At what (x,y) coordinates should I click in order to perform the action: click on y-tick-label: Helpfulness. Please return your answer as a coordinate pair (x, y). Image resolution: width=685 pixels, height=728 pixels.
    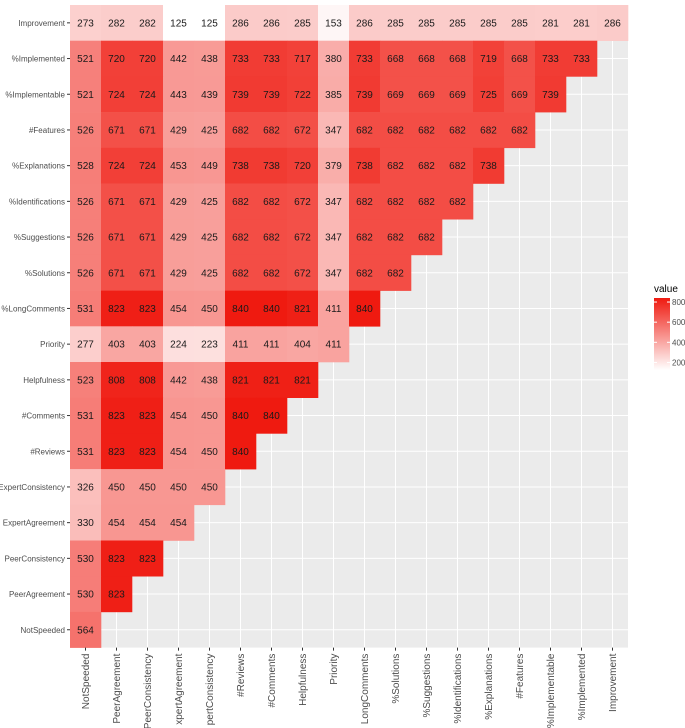
    Looking at the image, I should click on (44, 380).